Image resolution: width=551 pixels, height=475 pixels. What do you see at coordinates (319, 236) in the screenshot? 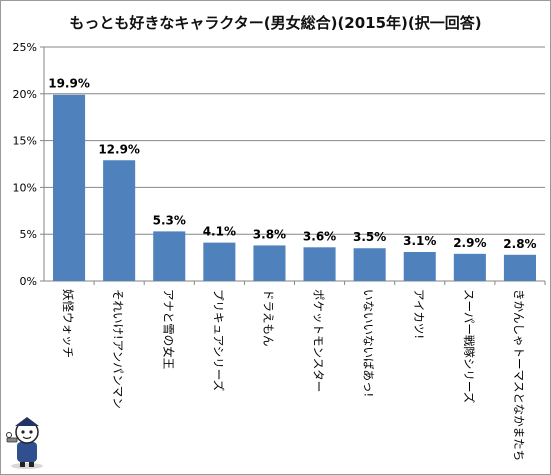
I see `data-label: 3.6%` at bounding box center [319, 236].